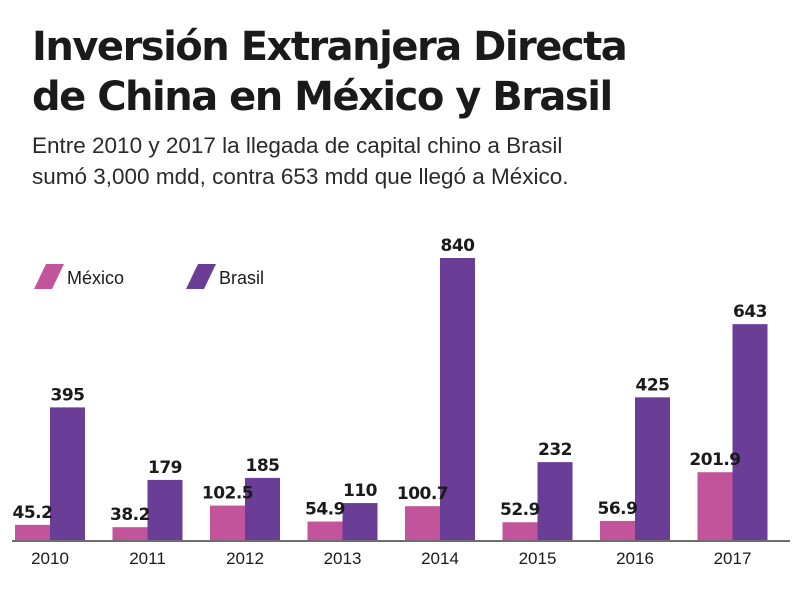 The width and height of the screenshot is (800, 611). I want to click on data-label-mexico-2015: 52.9, so click(520, 510).